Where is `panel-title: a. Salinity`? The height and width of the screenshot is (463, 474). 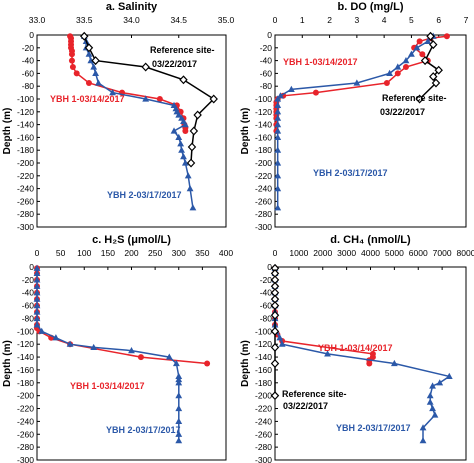
panel-title: a. Salinity is located at coordinates (132, 7).